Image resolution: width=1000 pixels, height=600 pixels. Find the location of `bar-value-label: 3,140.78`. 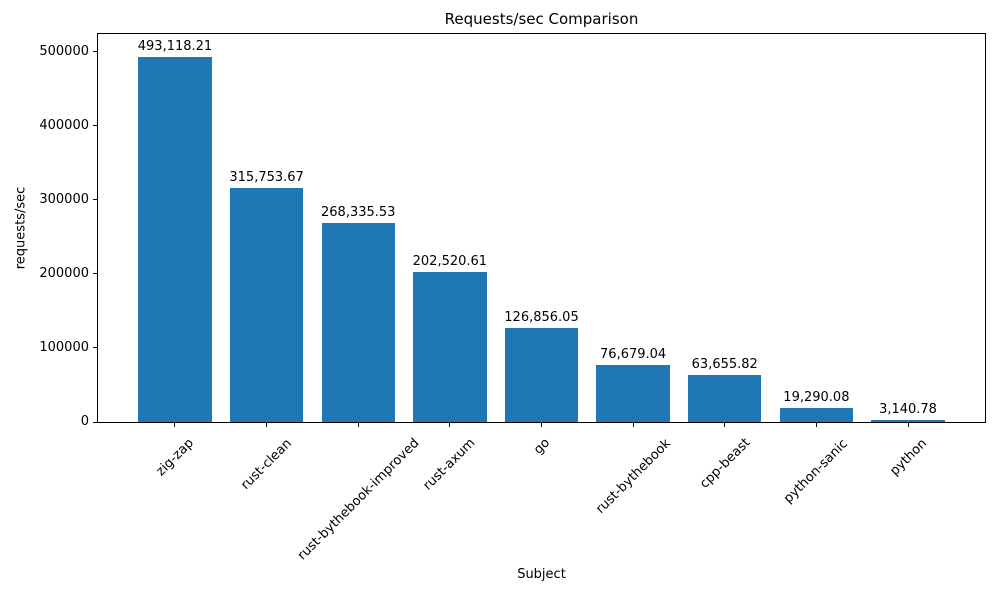

bar-value-label: 3,140.78 is located at coordinates (908, 409).